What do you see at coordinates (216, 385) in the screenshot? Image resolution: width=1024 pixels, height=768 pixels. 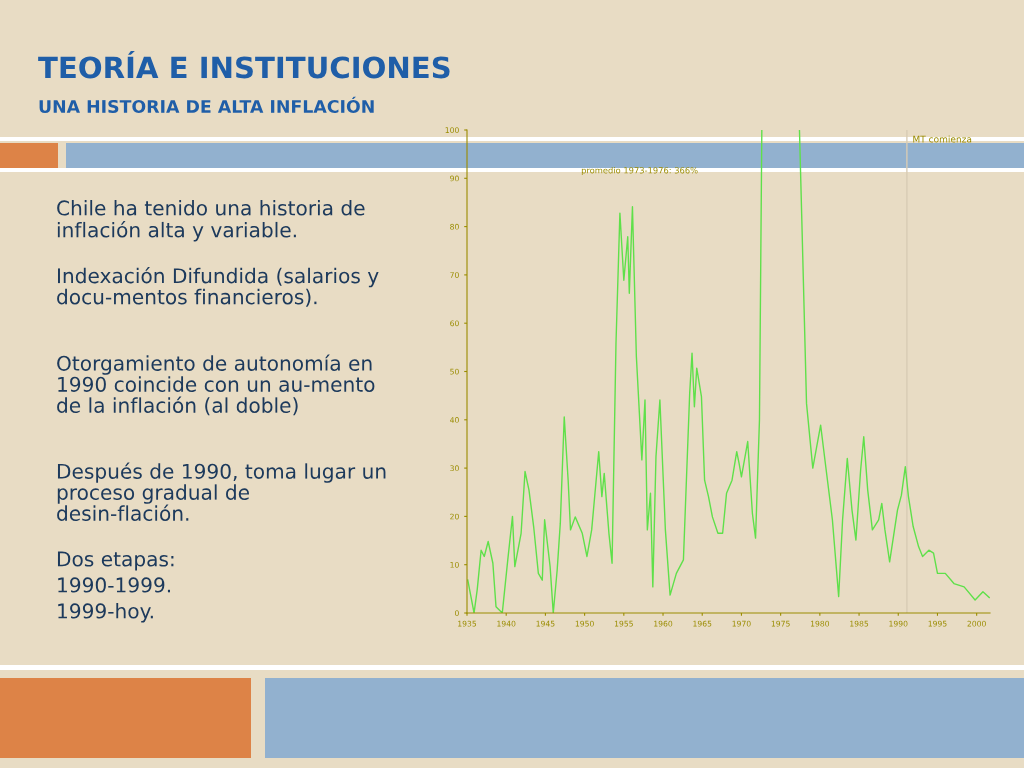 I see `text: Otorgamiento de autonomía en 1990 coincide con un au-mento de la inflación (al doble)` at bounding box center [216, 385].